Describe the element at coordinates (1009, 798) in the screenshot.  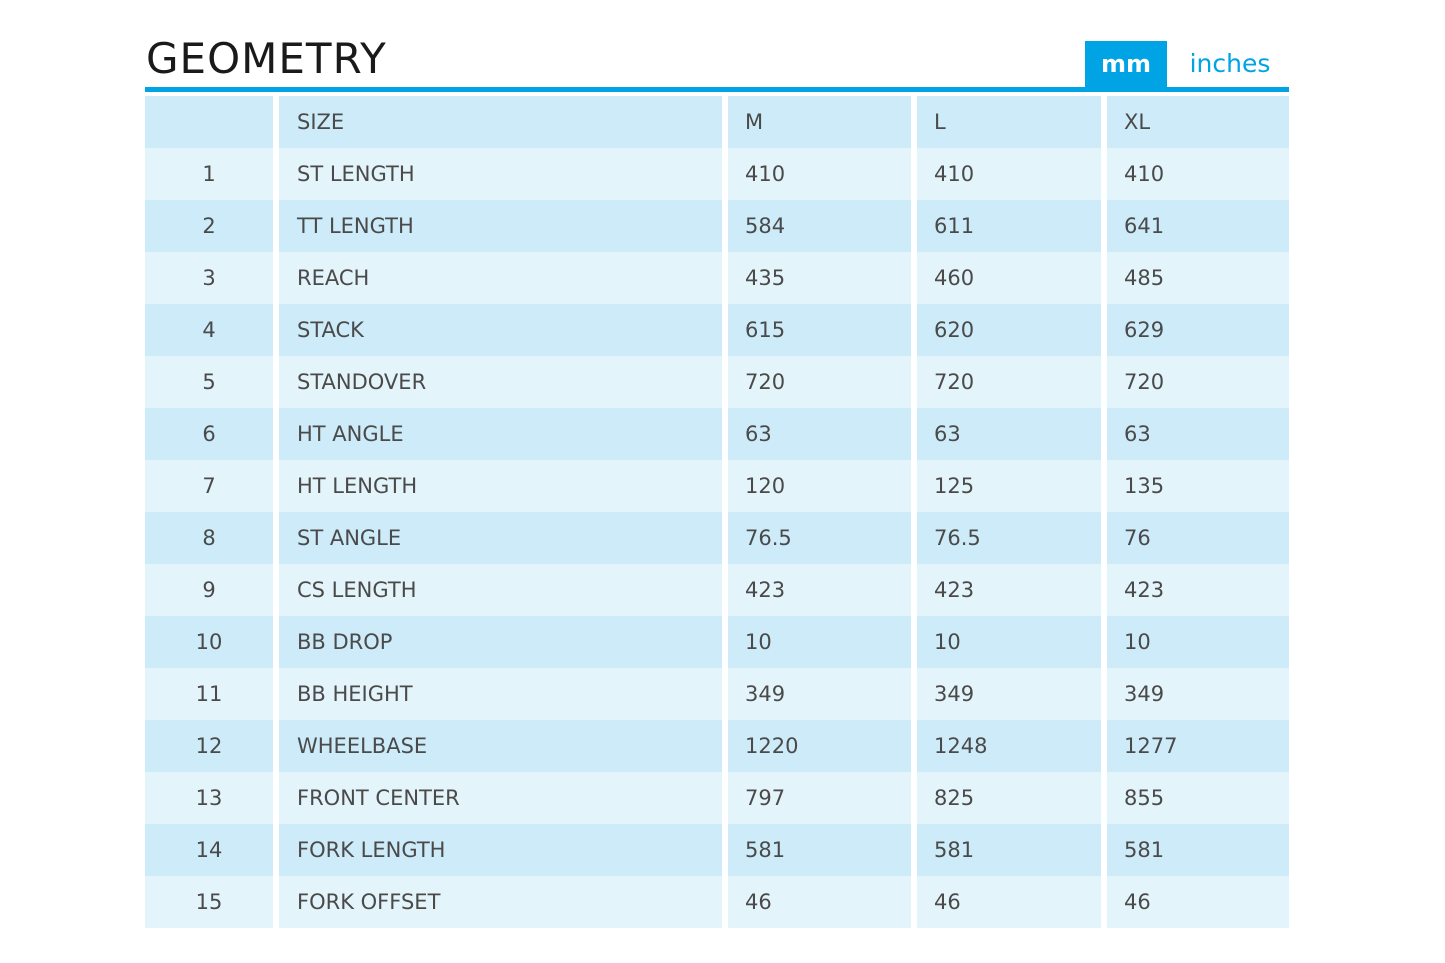
I see `value-cell: 825` at that location.